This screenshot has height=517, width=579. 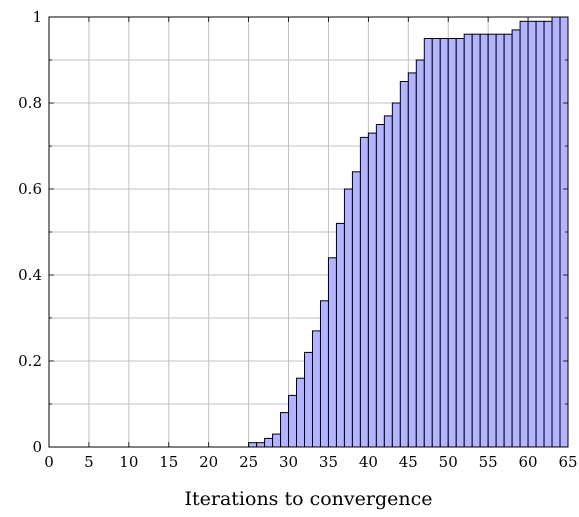 I want to click on y-tick-label: 0, so click(x=37, y=447).